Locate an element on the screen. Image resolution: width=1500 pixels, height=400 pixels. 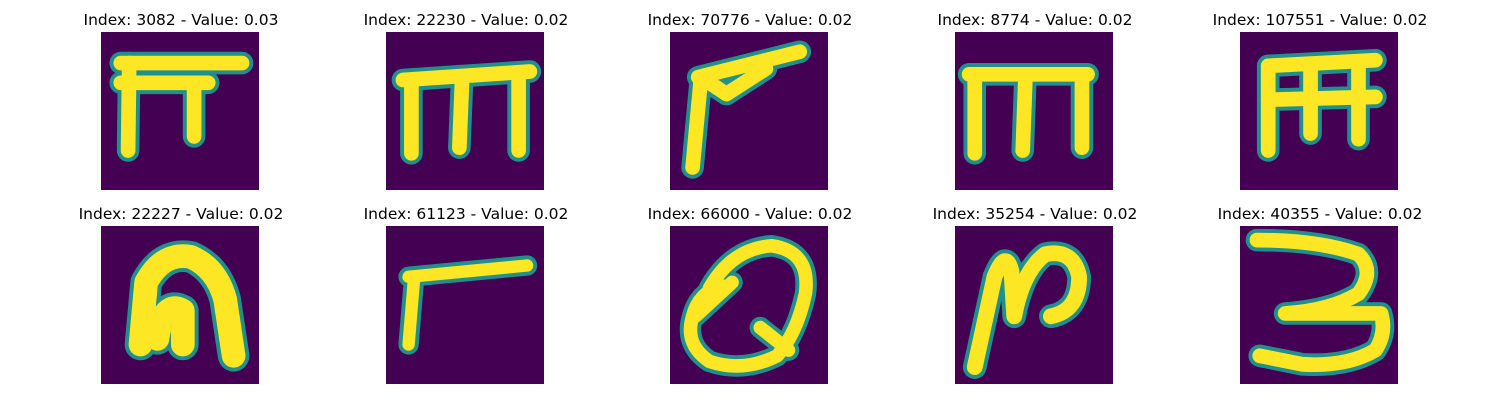
panel-title: Index: 107551 - Value: 0.02 is located at coordinates (1320, 20).